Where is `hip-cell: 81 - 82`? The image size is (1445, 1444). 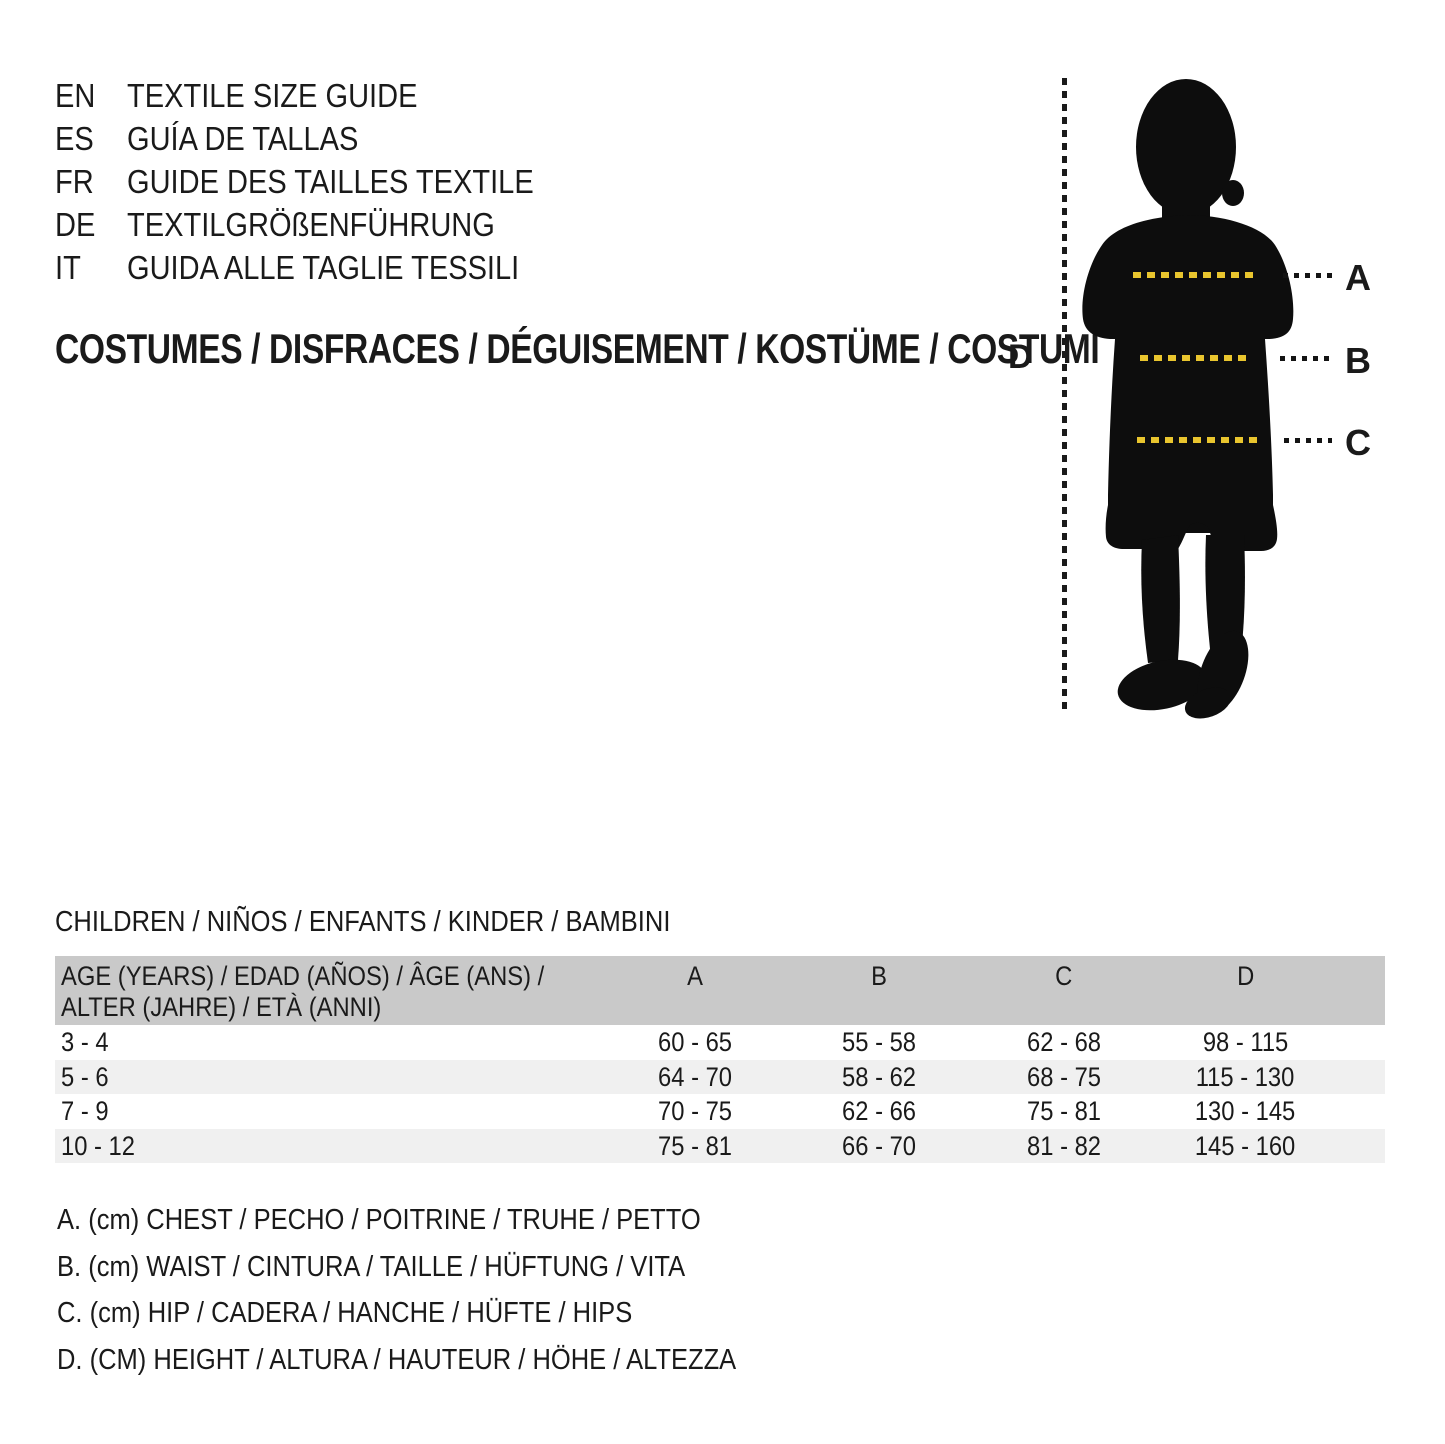 hip-cell: 81 - 82 is located at coordinates (1064, 1145).